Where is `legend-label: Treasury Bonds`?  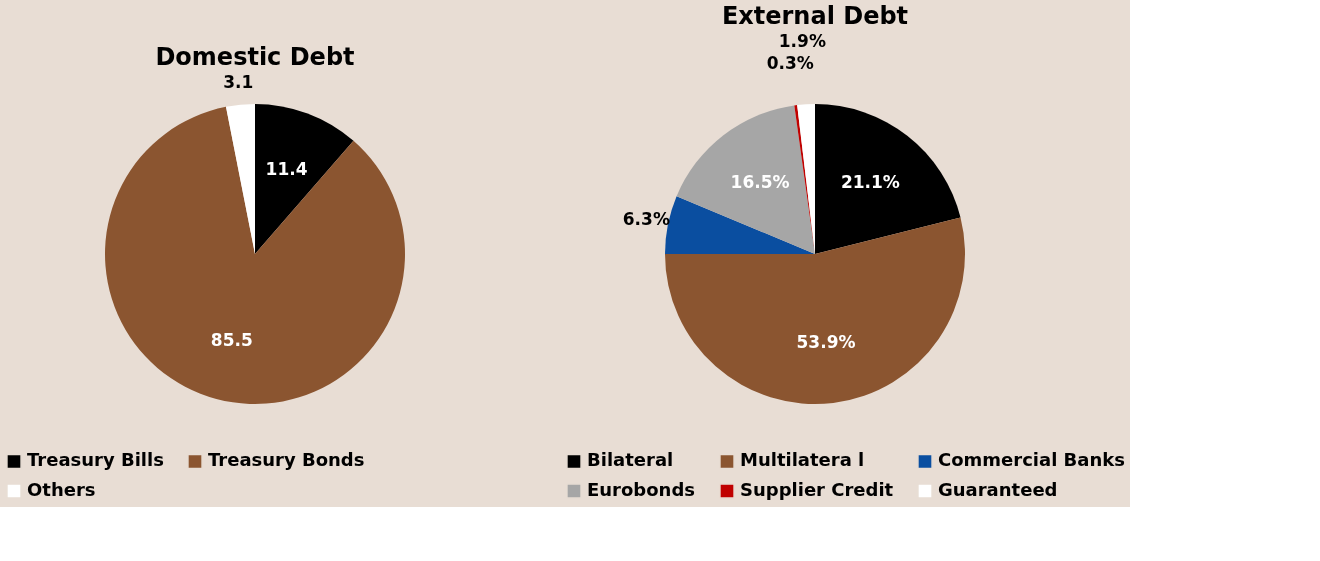 legend-label: Treasury Bonds is located at coordinates (286, 460).